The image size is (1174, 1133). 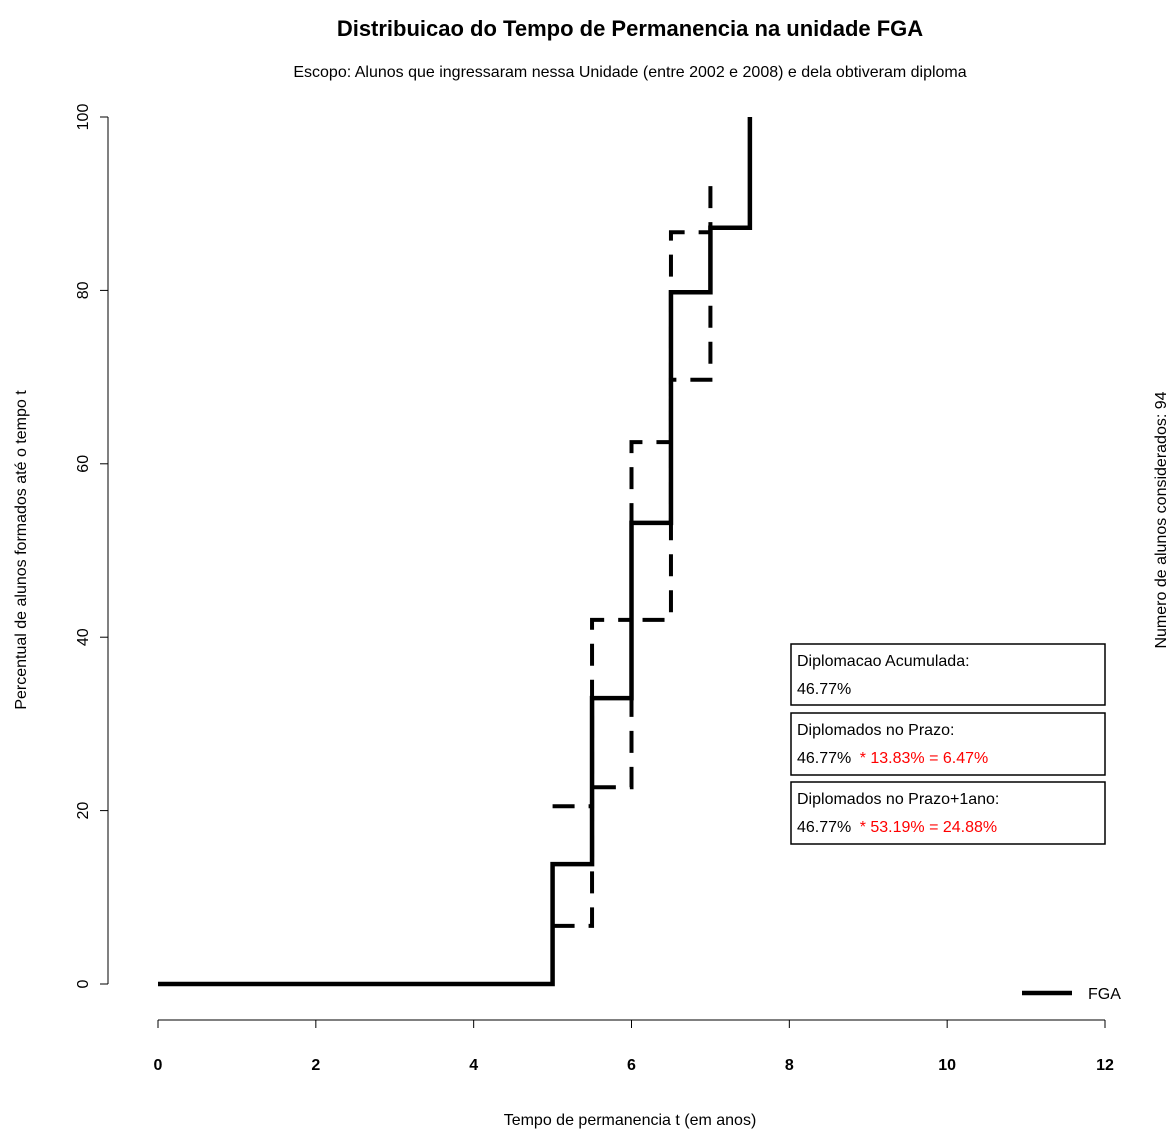 What do you see at coordinates (83, 290) in the screenshot?
I see `y-tick-label: 80` at bounding box center [83, 290].